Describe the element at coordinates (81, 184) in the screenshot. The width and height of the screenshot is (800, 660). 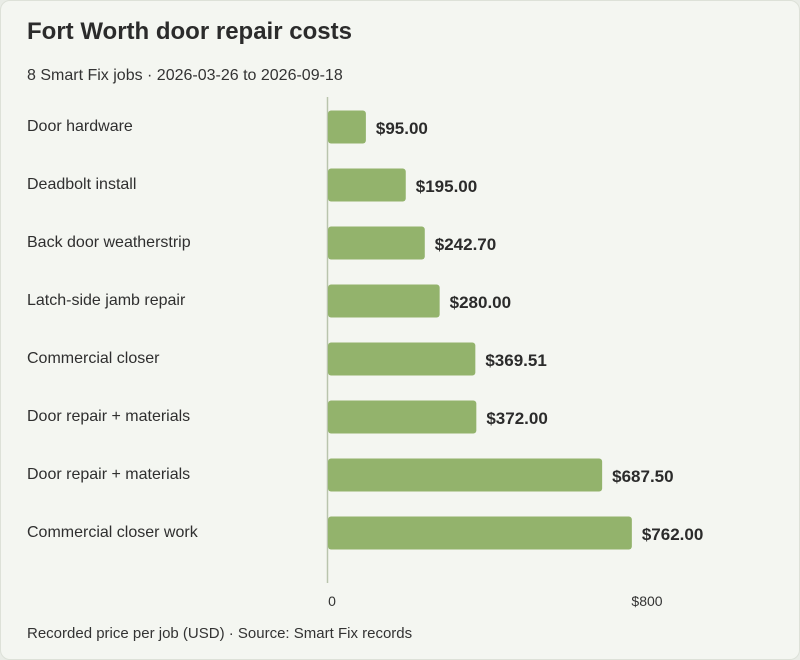
I see `category-label: Deadbolt install` at that location.